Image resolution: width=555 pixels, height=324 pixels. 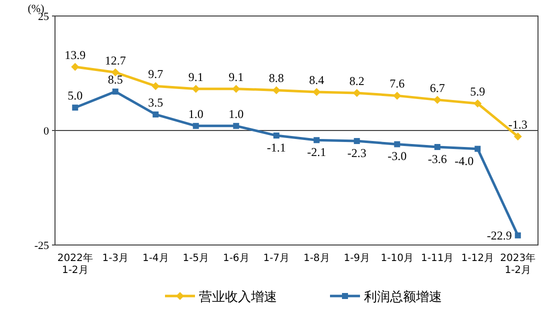 I want to click on x-tick-label: 1-5月, so click(x=196, y=258).